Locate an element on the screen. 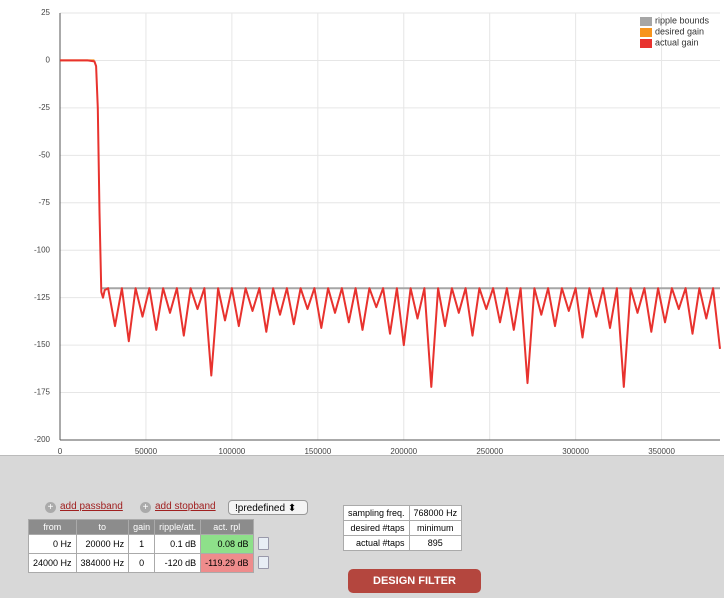 This screenshot has width=724, height=598. cell: sampling freq. is located at coordinates (376, 513).